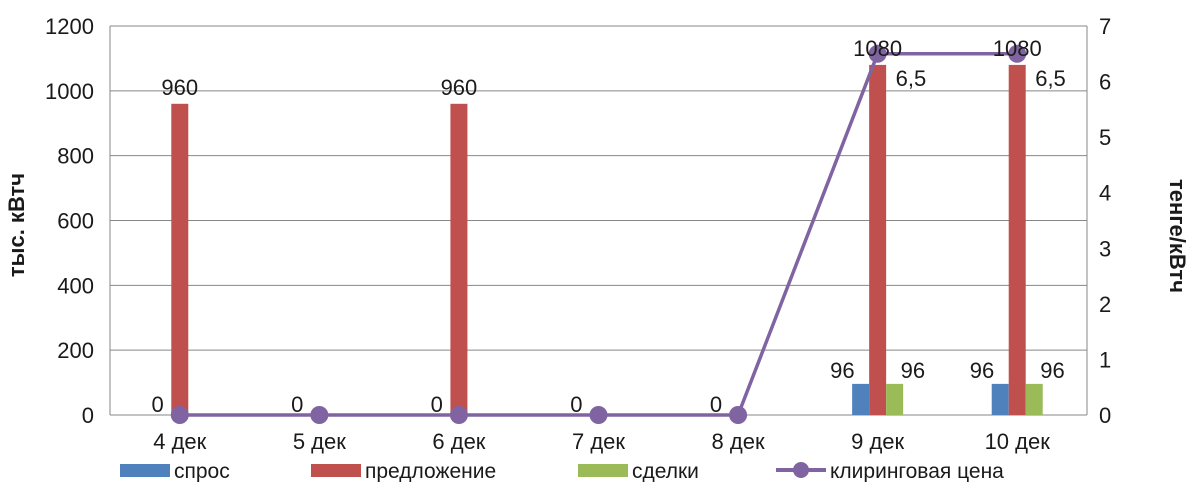 This screenshot has height=487, width=1189. Describe the element at coordinates (458, 441) in the screenshot. I see `x-tick-label: 6 дек` at that location.